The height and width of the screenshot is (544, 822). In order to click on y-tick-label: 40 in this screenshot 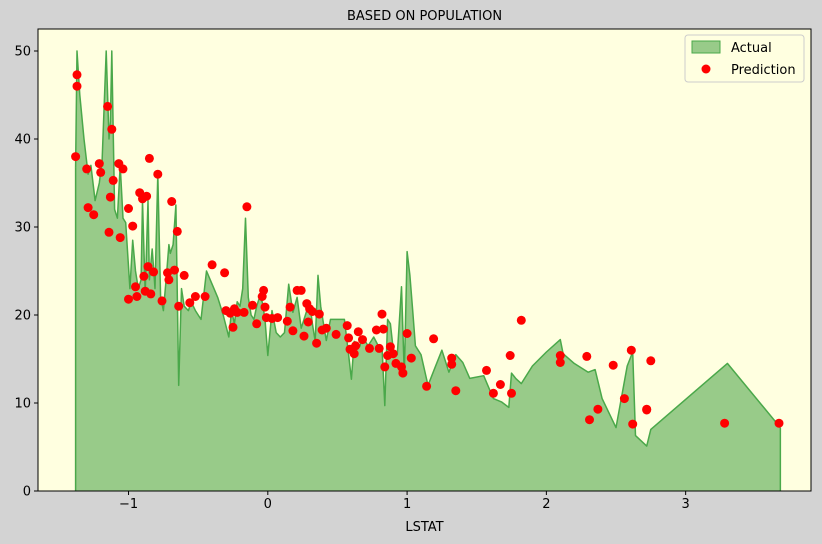, I will do `click(22, 140)`.